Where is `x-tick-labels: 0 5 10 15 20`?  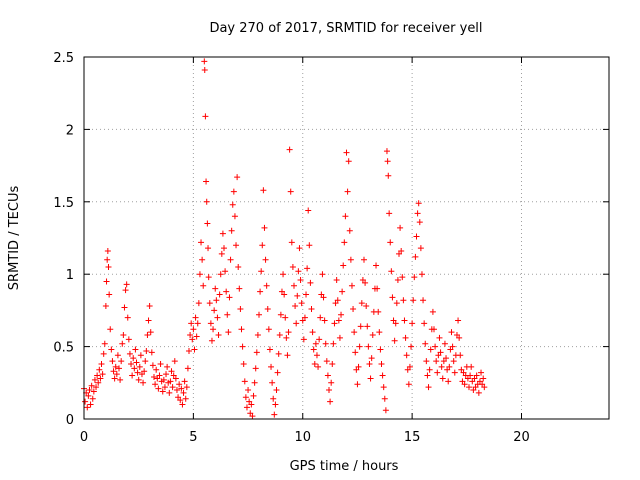 x-tick-labels: 0 5 10 15 20 is located at coordinates (305, 437).